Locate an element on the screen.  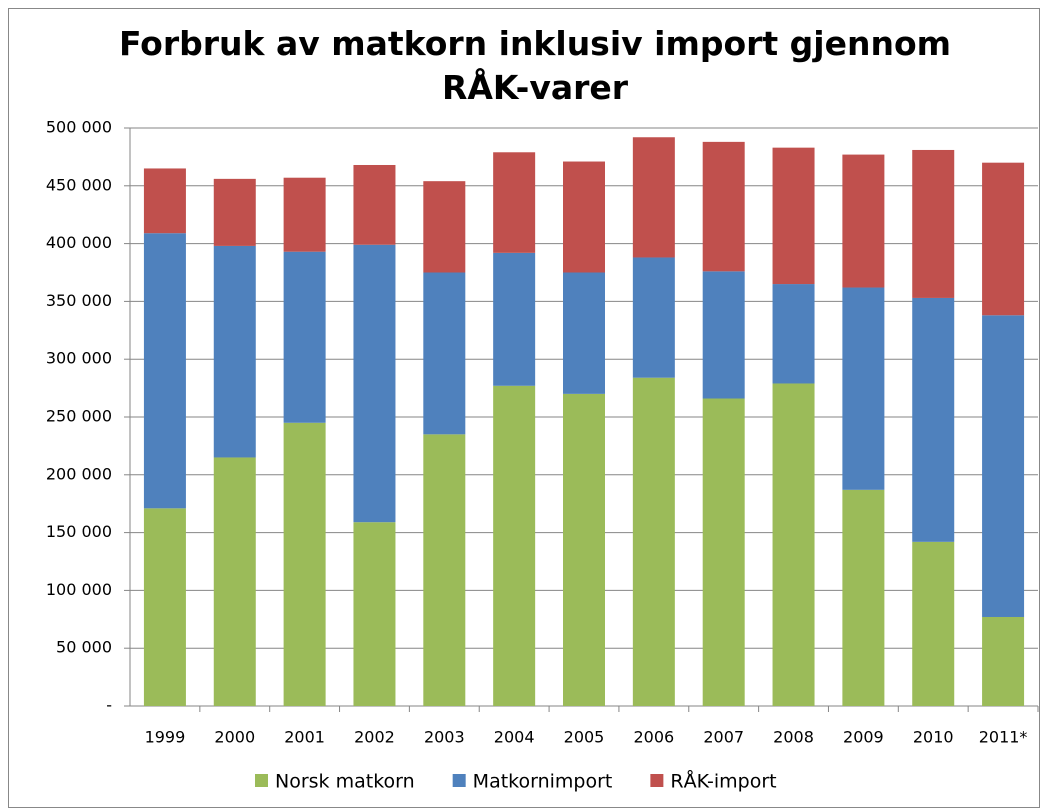
x-tick-label: 2006 is located at coordinates (653, 737).